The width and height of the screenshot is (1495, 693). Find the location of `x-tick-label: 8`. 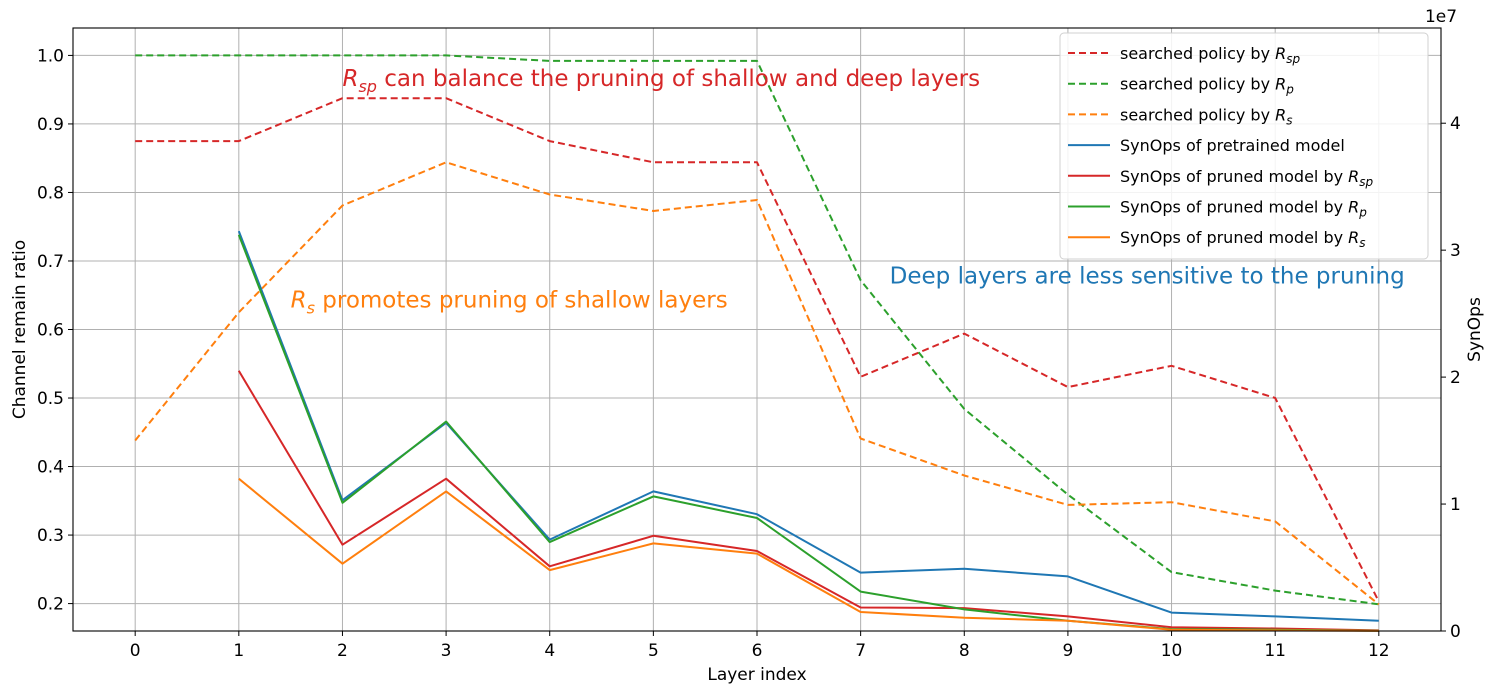

x-tick-label: 8 is located at coordinates (964, 651).